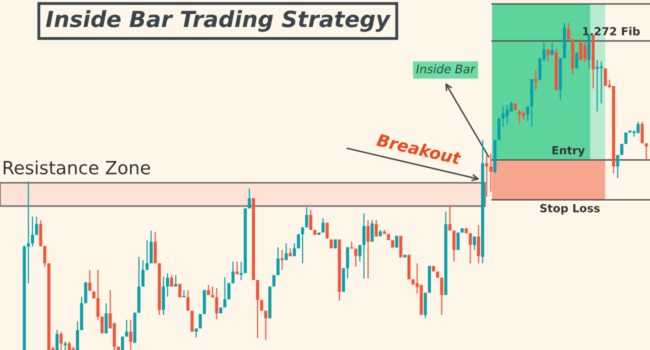  What do you see at coordinates (570, 209) in the screenshot?
I see `ref-line-label: Stop Loss` at bounding box center [570, 209].